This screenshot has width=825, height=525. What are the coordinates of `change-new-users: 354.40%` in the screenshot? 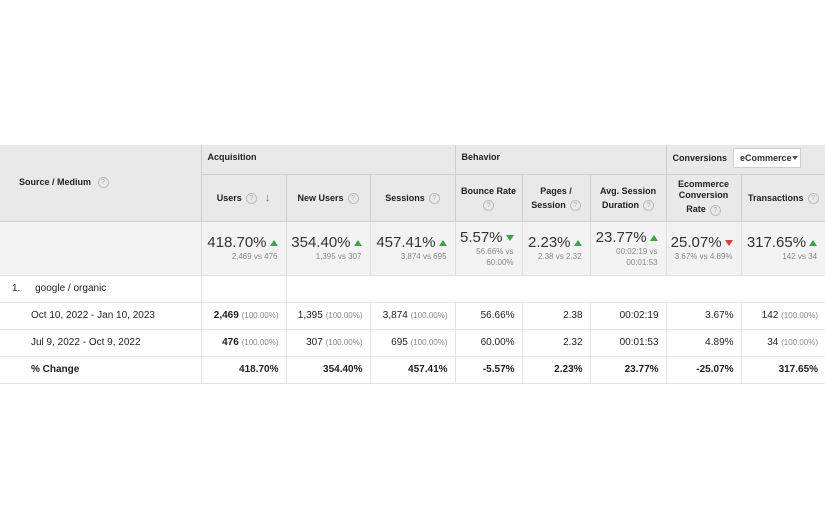 It's located at (327, 370).